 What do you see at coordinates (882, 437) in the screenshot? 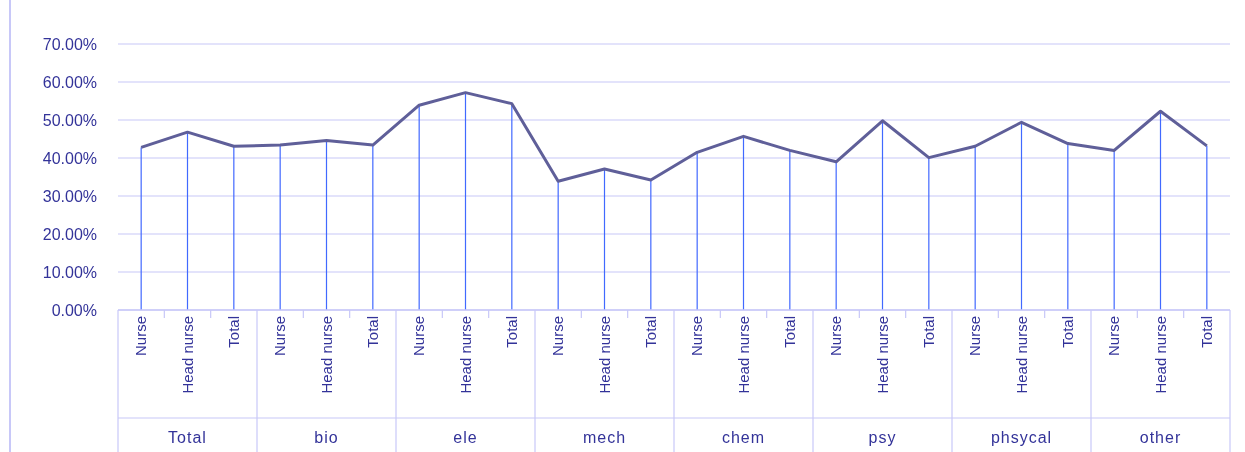
I see `text: psy` at bounding box center [882, 437].